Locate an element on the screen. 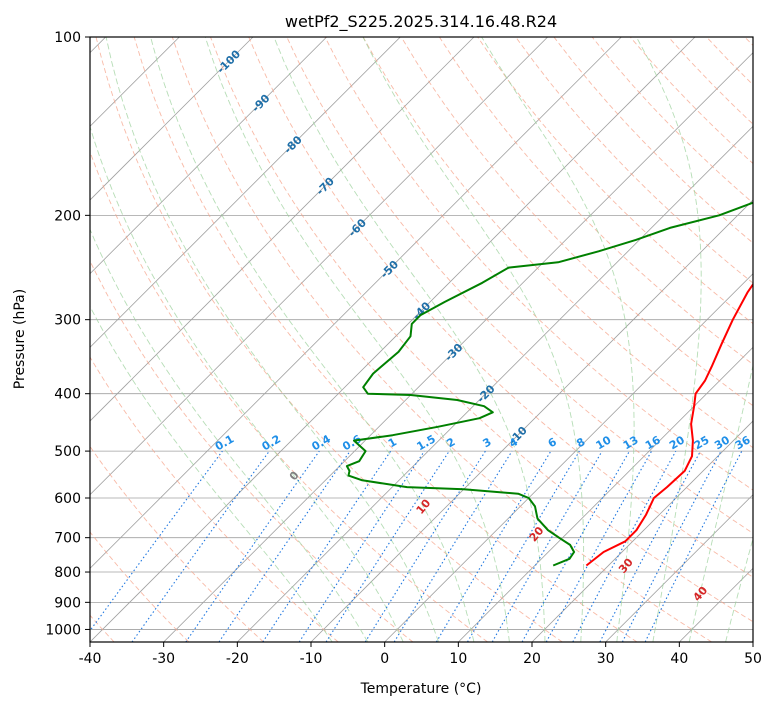  x-tick-label: -10 is located at coordinates (311, 659).